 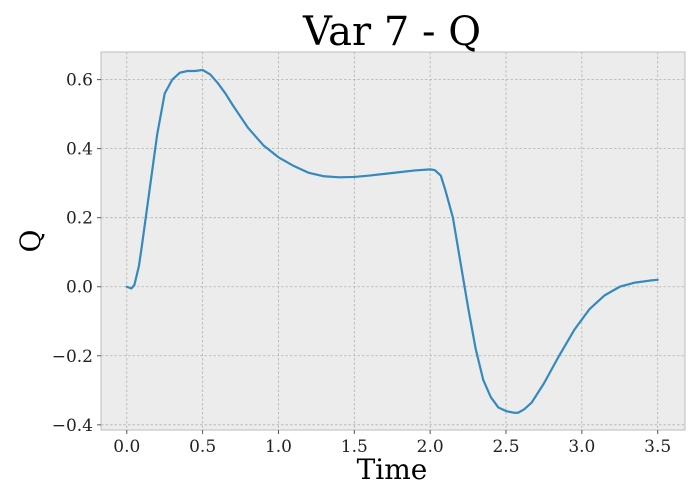 I want to click on x-tick-label: 3.0, so click(x=581, y=447).